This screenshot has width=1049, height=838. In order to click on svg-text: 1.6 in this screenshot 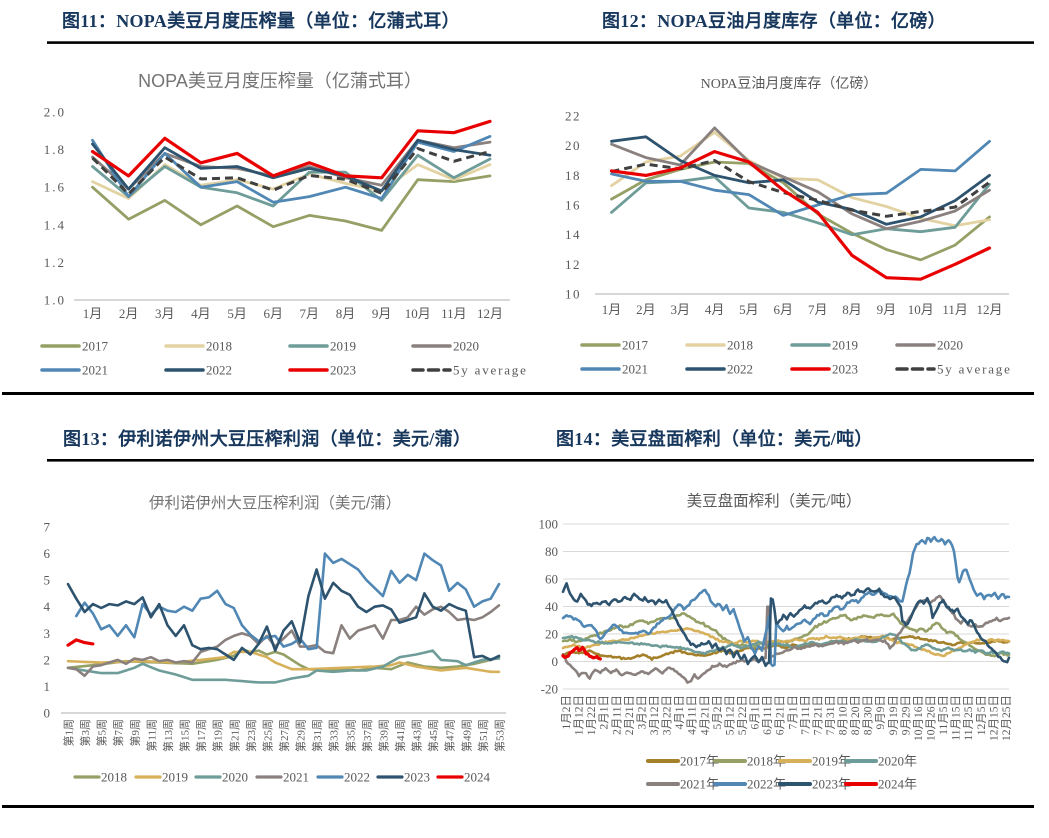, I will do `click(55, 187)`.